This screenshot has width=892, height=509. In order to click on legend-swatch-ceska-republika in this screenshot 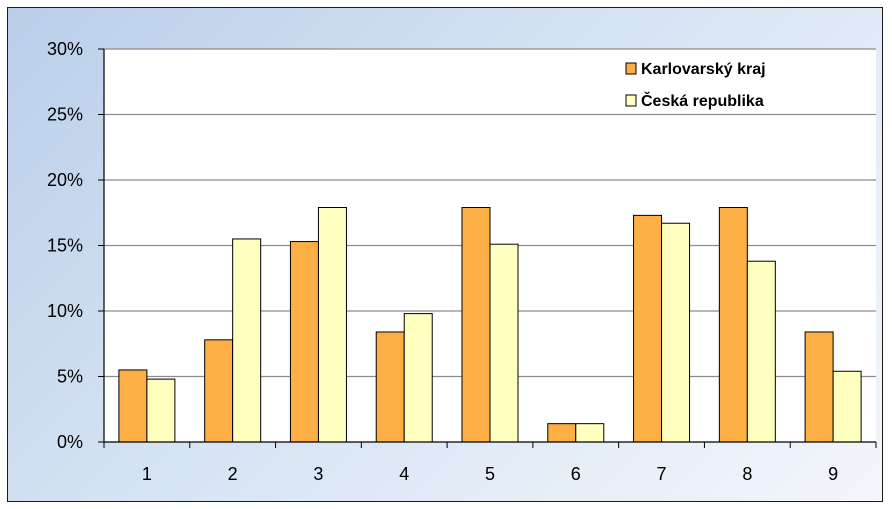, I will do `click(631, 100)`.